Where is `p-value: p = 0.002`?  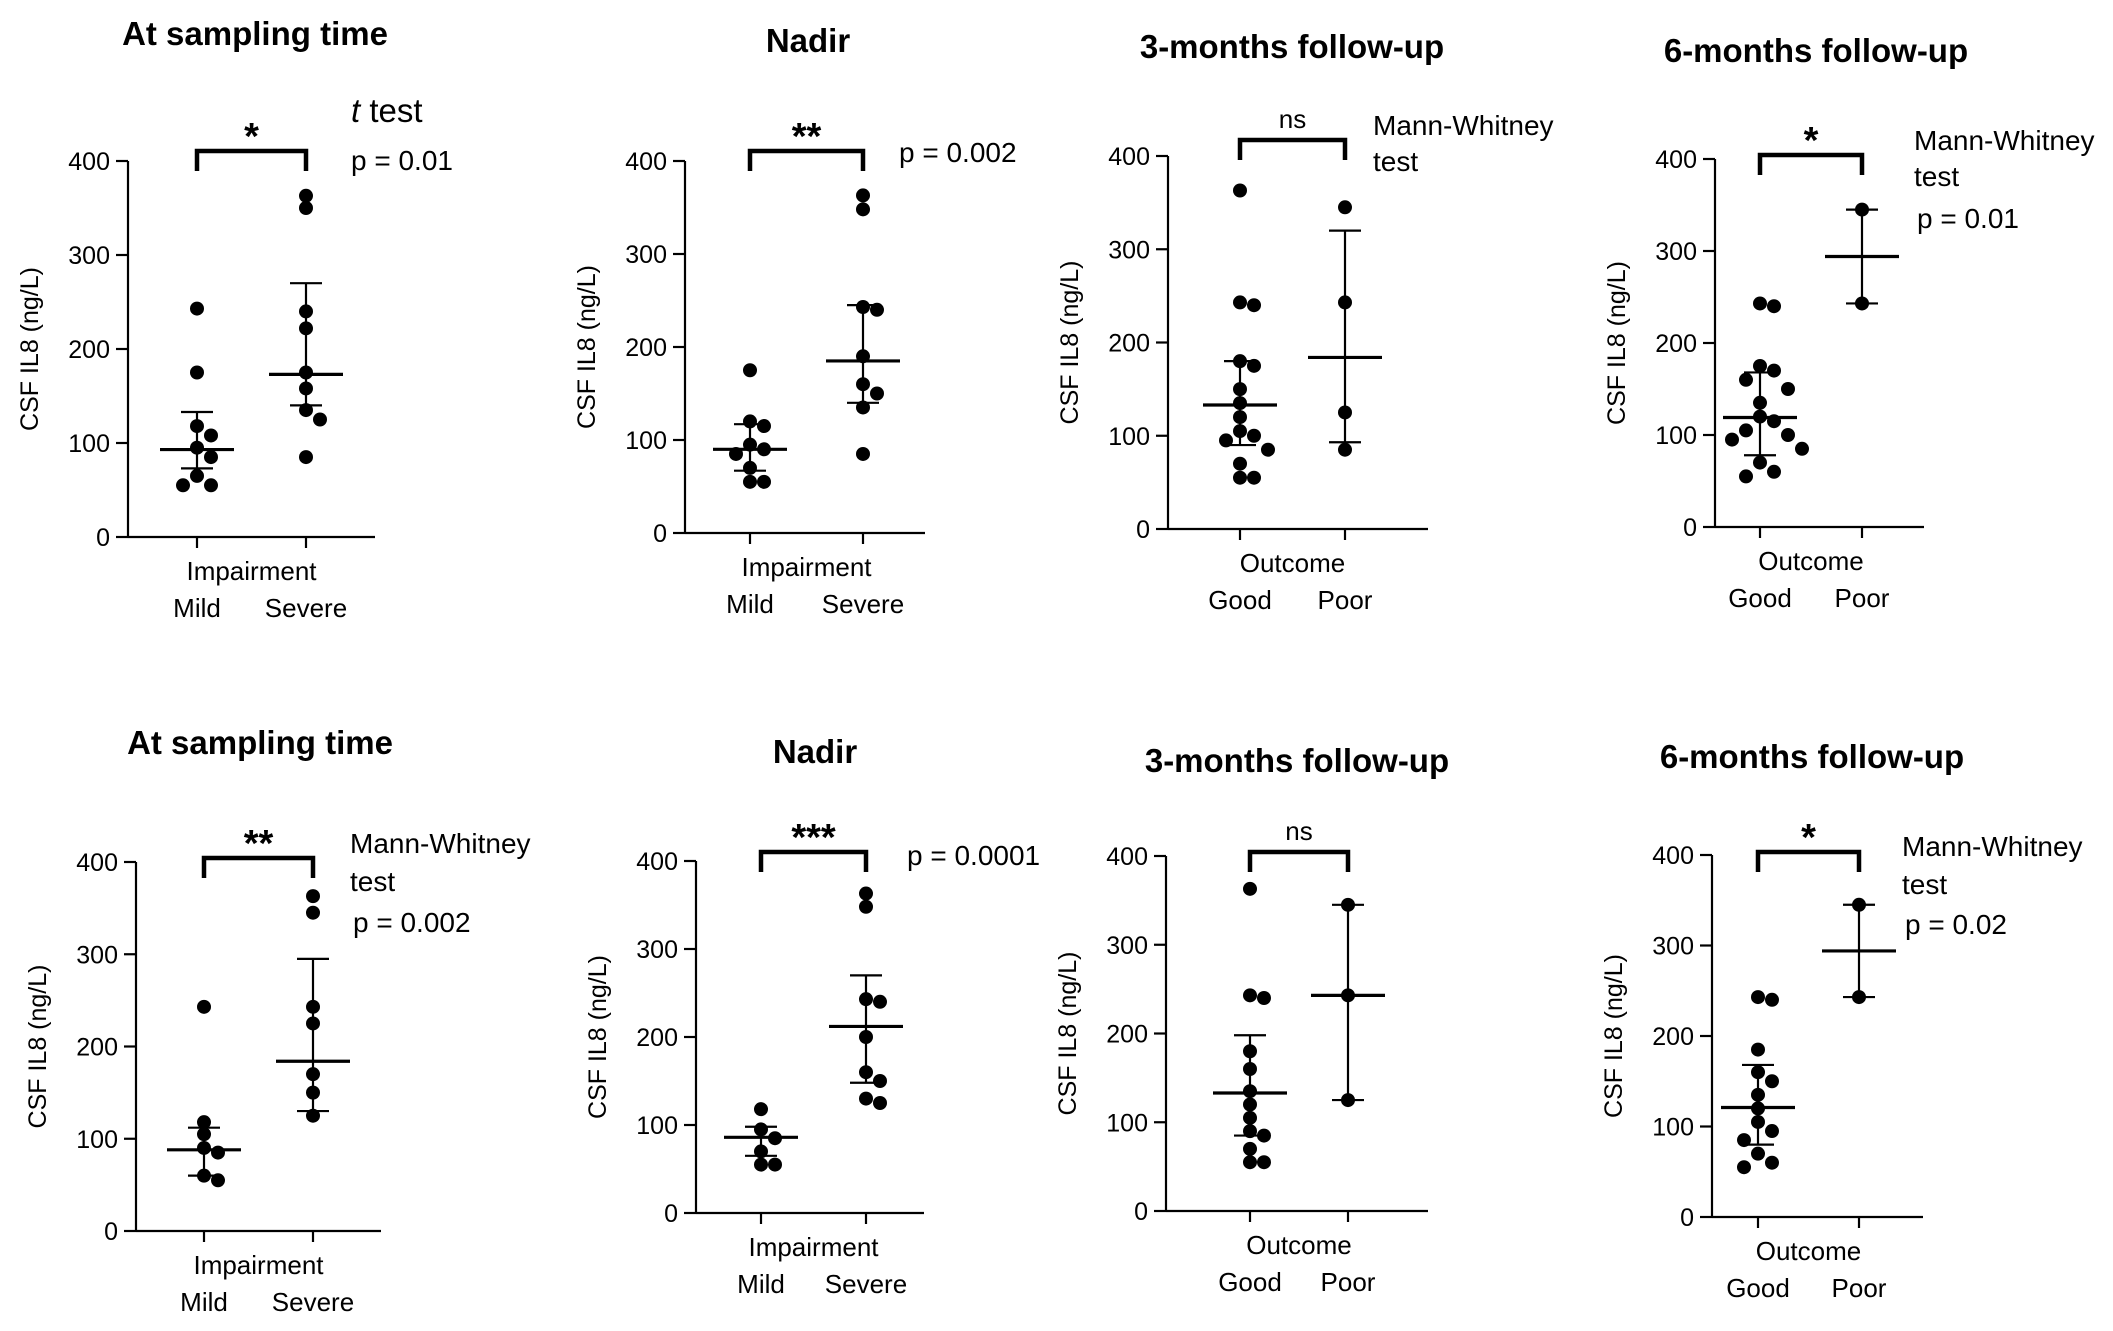 p-value: p = 0.002 is located at coordinates (412, 922).